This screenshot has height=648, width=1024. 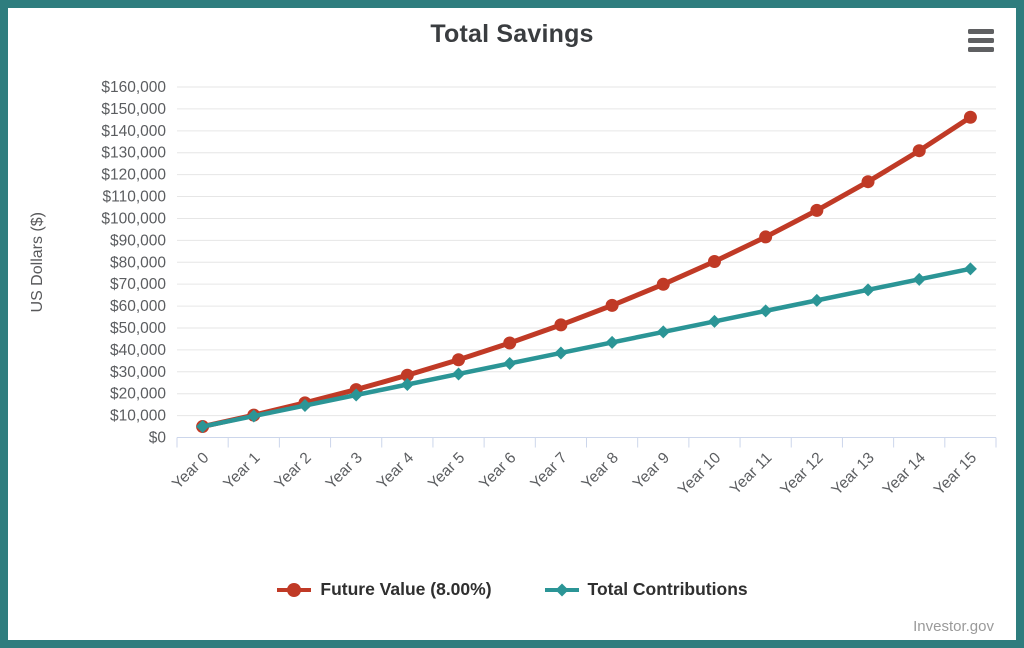 What do you see at coordinates (138, 350) in the screenshot?
I see `y-tick-label: $40,000` at bounding box center [138, 350].